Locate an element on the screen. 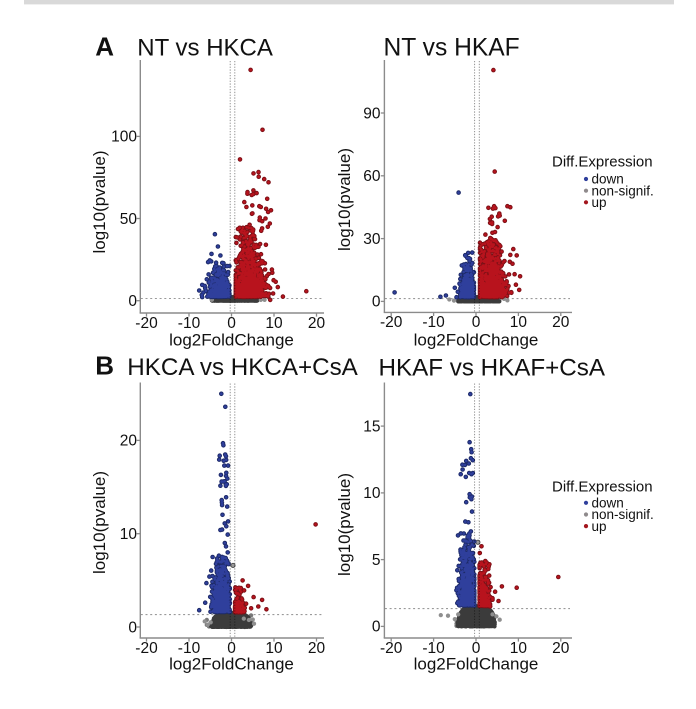 This screenshot has height=709, width=696. svg-text: 30 is located at coordinates (372, 239).